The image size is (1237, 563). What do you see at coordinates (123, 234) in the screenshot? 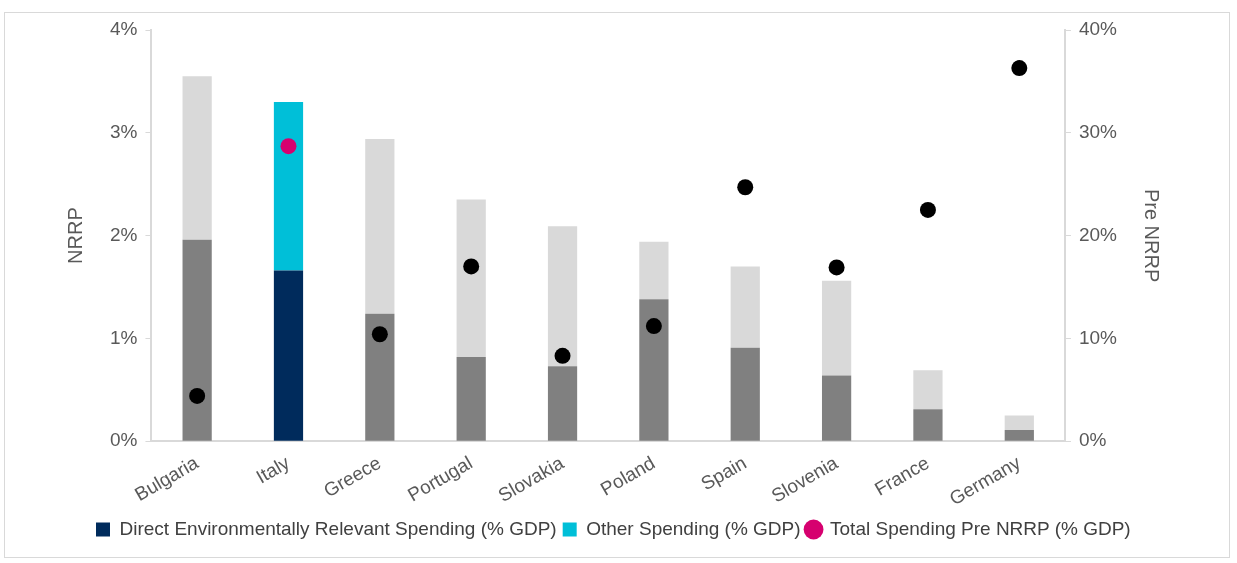
I see `y-tick-label: 2%` at bounding box center [123, 234].